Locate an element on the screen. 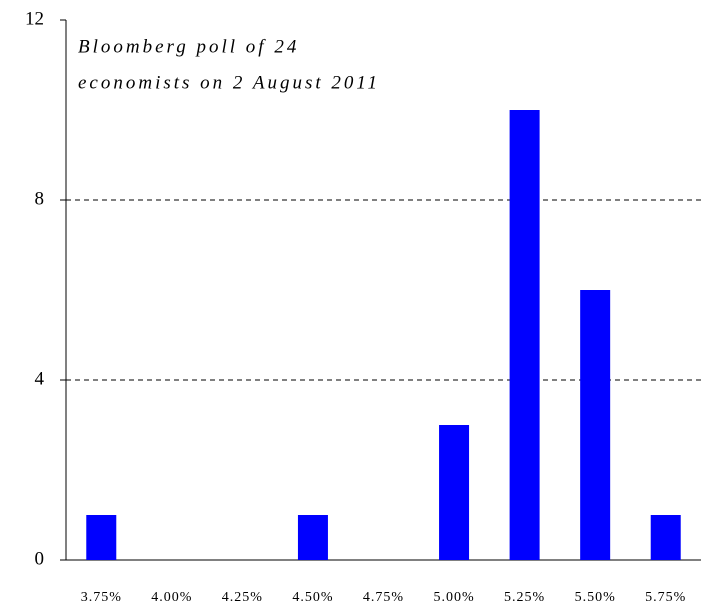  x-tick-label: 4.25% is located at coordinates (242, 597).